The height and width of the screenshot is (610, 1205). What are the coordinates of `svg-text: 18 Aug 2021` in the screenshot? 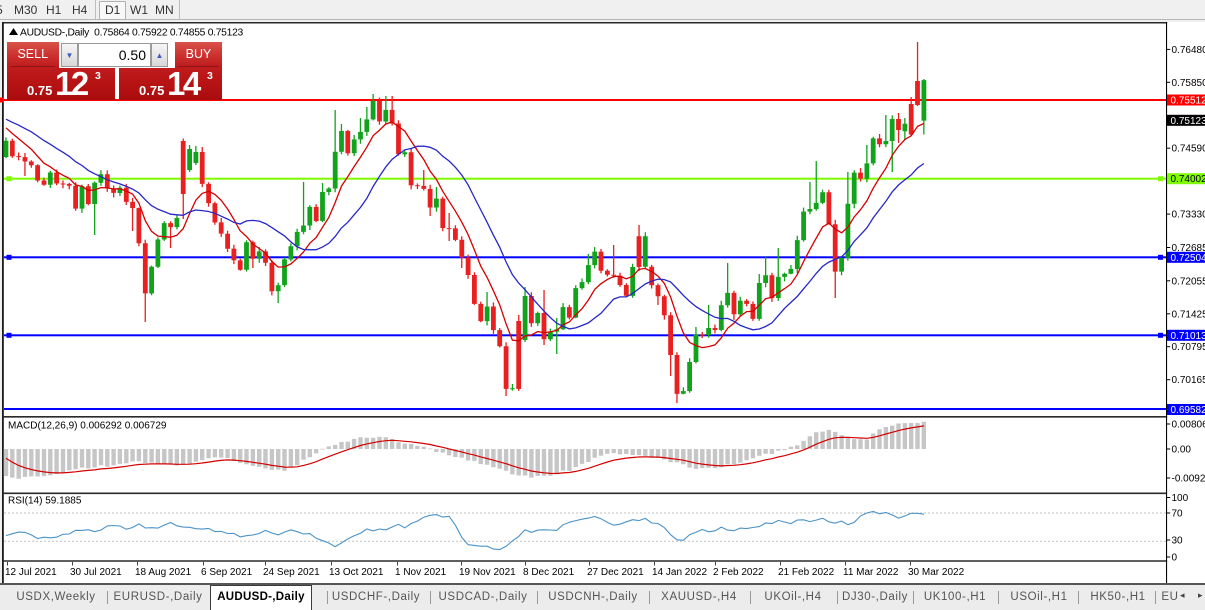 It's located at (163, 572).